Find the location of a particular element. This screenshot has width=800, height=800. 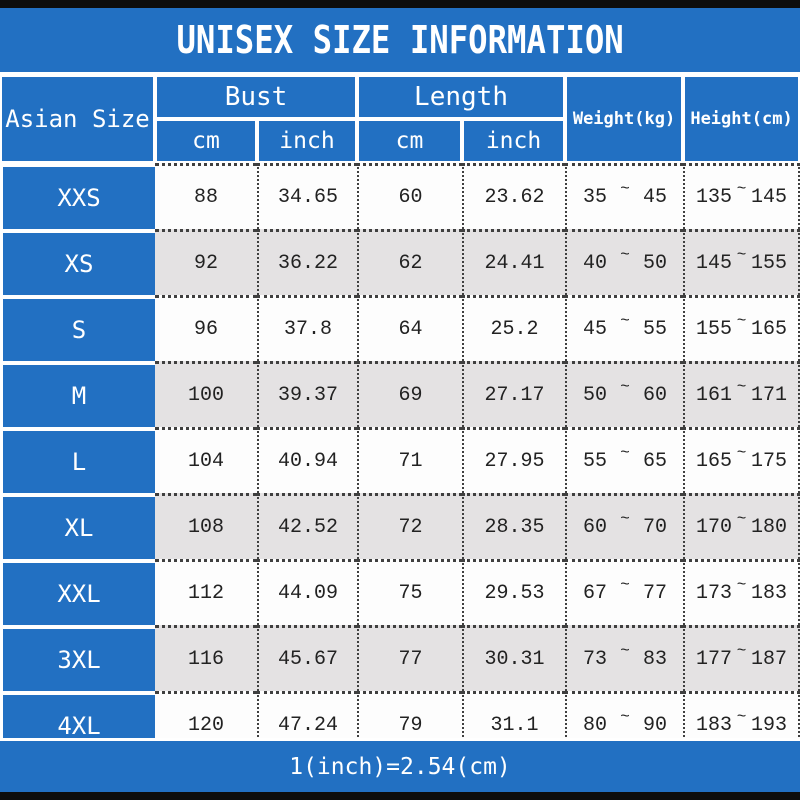

table-row: M 100 39.37 69 27.17 50 ~60 161 ~171 is located at coordinates (400, 394).